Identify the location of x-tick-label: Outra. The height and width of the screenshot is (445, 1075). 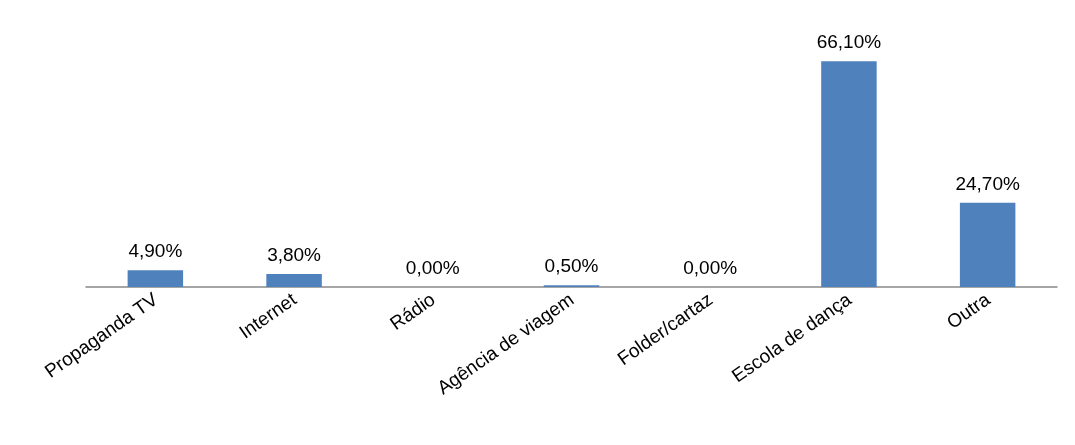
(968, 310).